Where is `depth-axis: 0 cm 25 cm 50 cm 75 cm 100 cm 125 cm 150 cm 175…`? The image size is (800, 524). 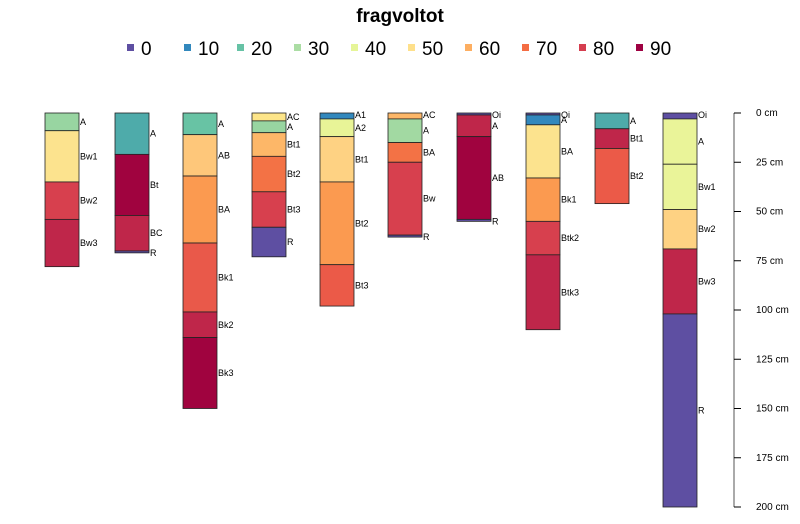
depth-axis: 0 cm 25 cm 50 cm 75 cm 100 cm 125 cm 150 cm 175… is located at coordinates (761, 310).